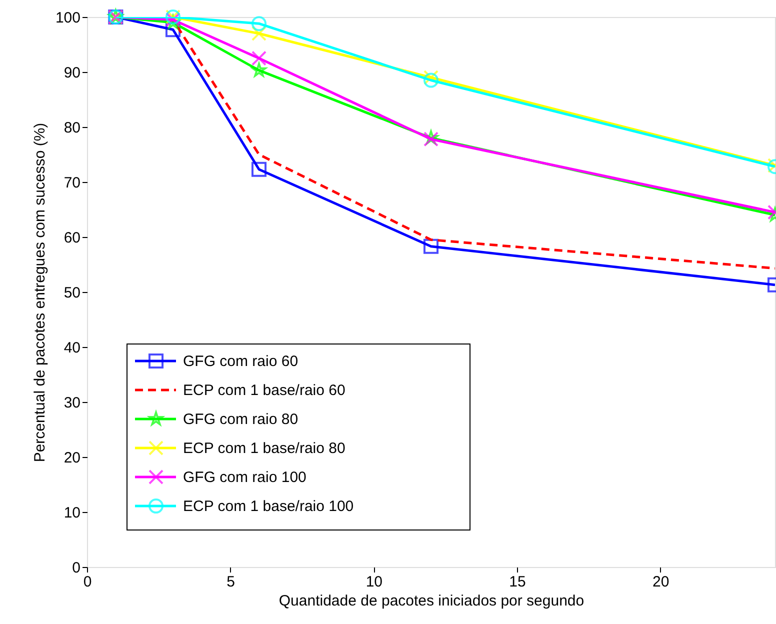 The image size is (776, 624). Describe the element at coordinates (72, 128) in the screenshot. I see `y-tick-label: 80` at that location.